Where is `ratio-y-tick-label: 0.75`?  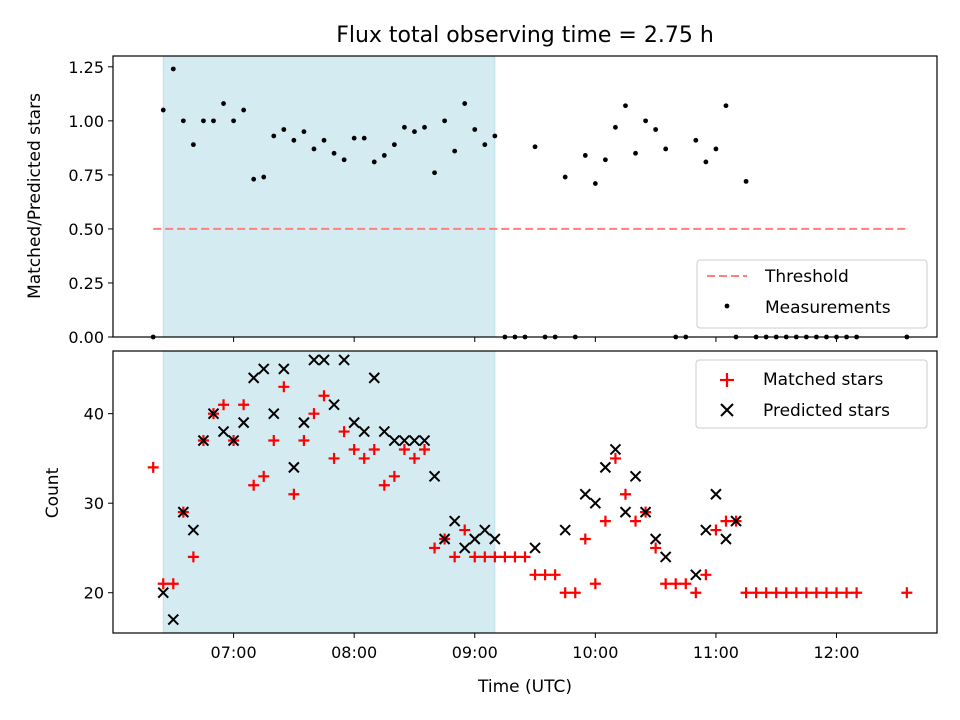 ratio-y-tick-label: 0.75 is located at coordinates (86, 175).